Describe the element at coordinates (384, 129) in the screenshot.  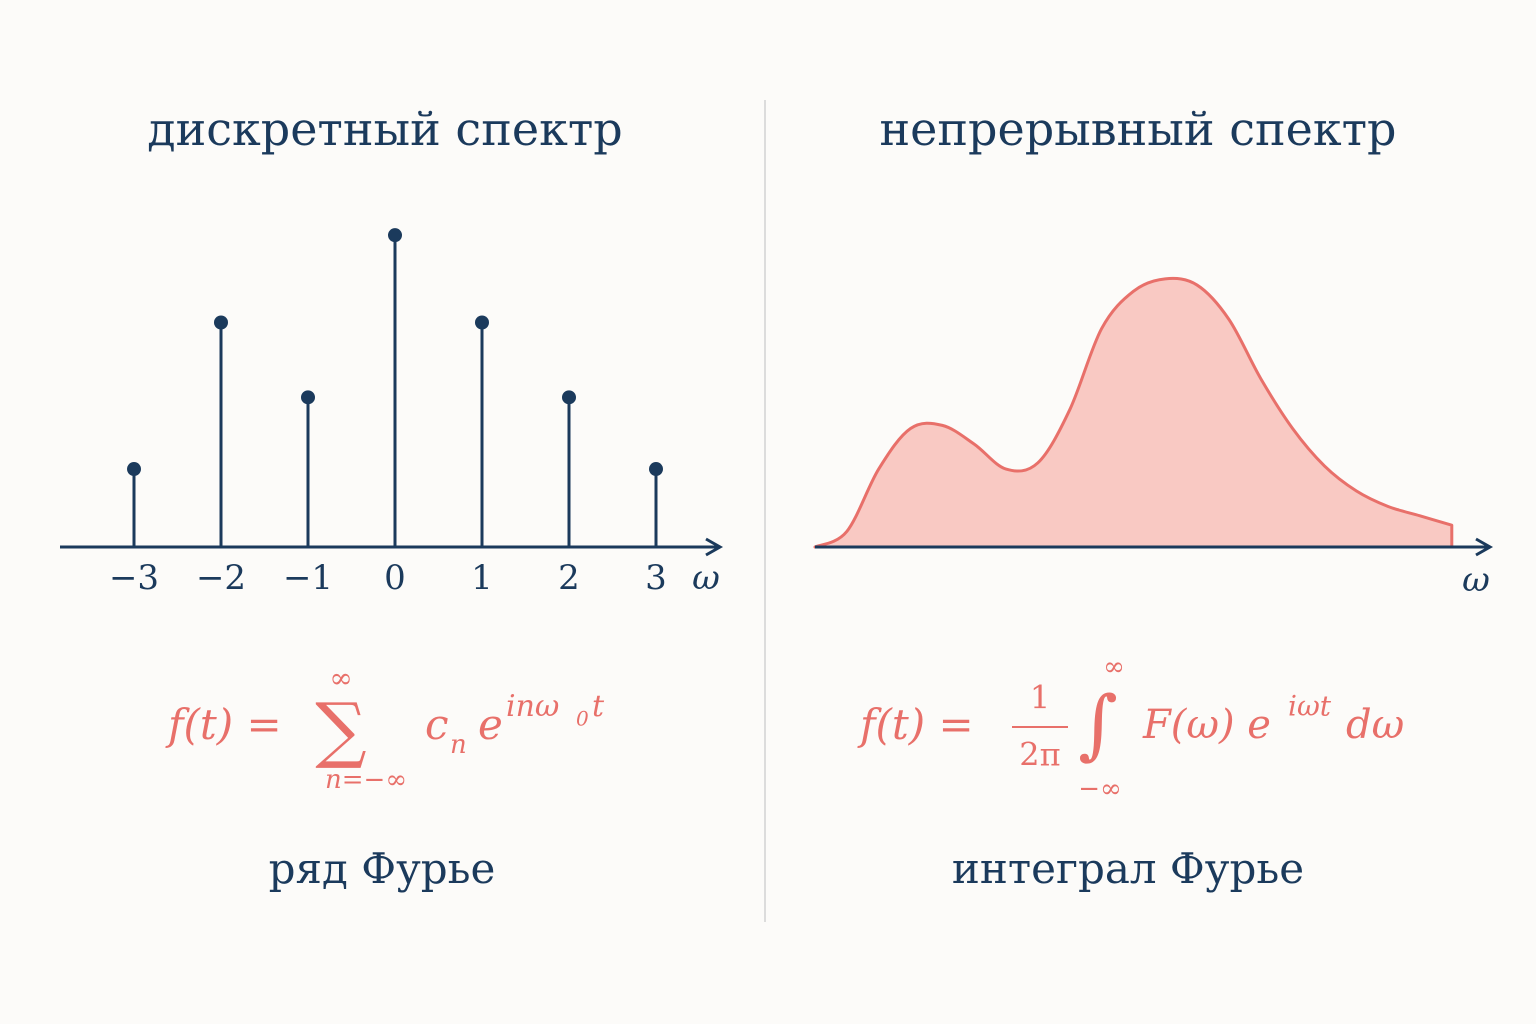
I see `chart-title: дискретный спектр` at that location.